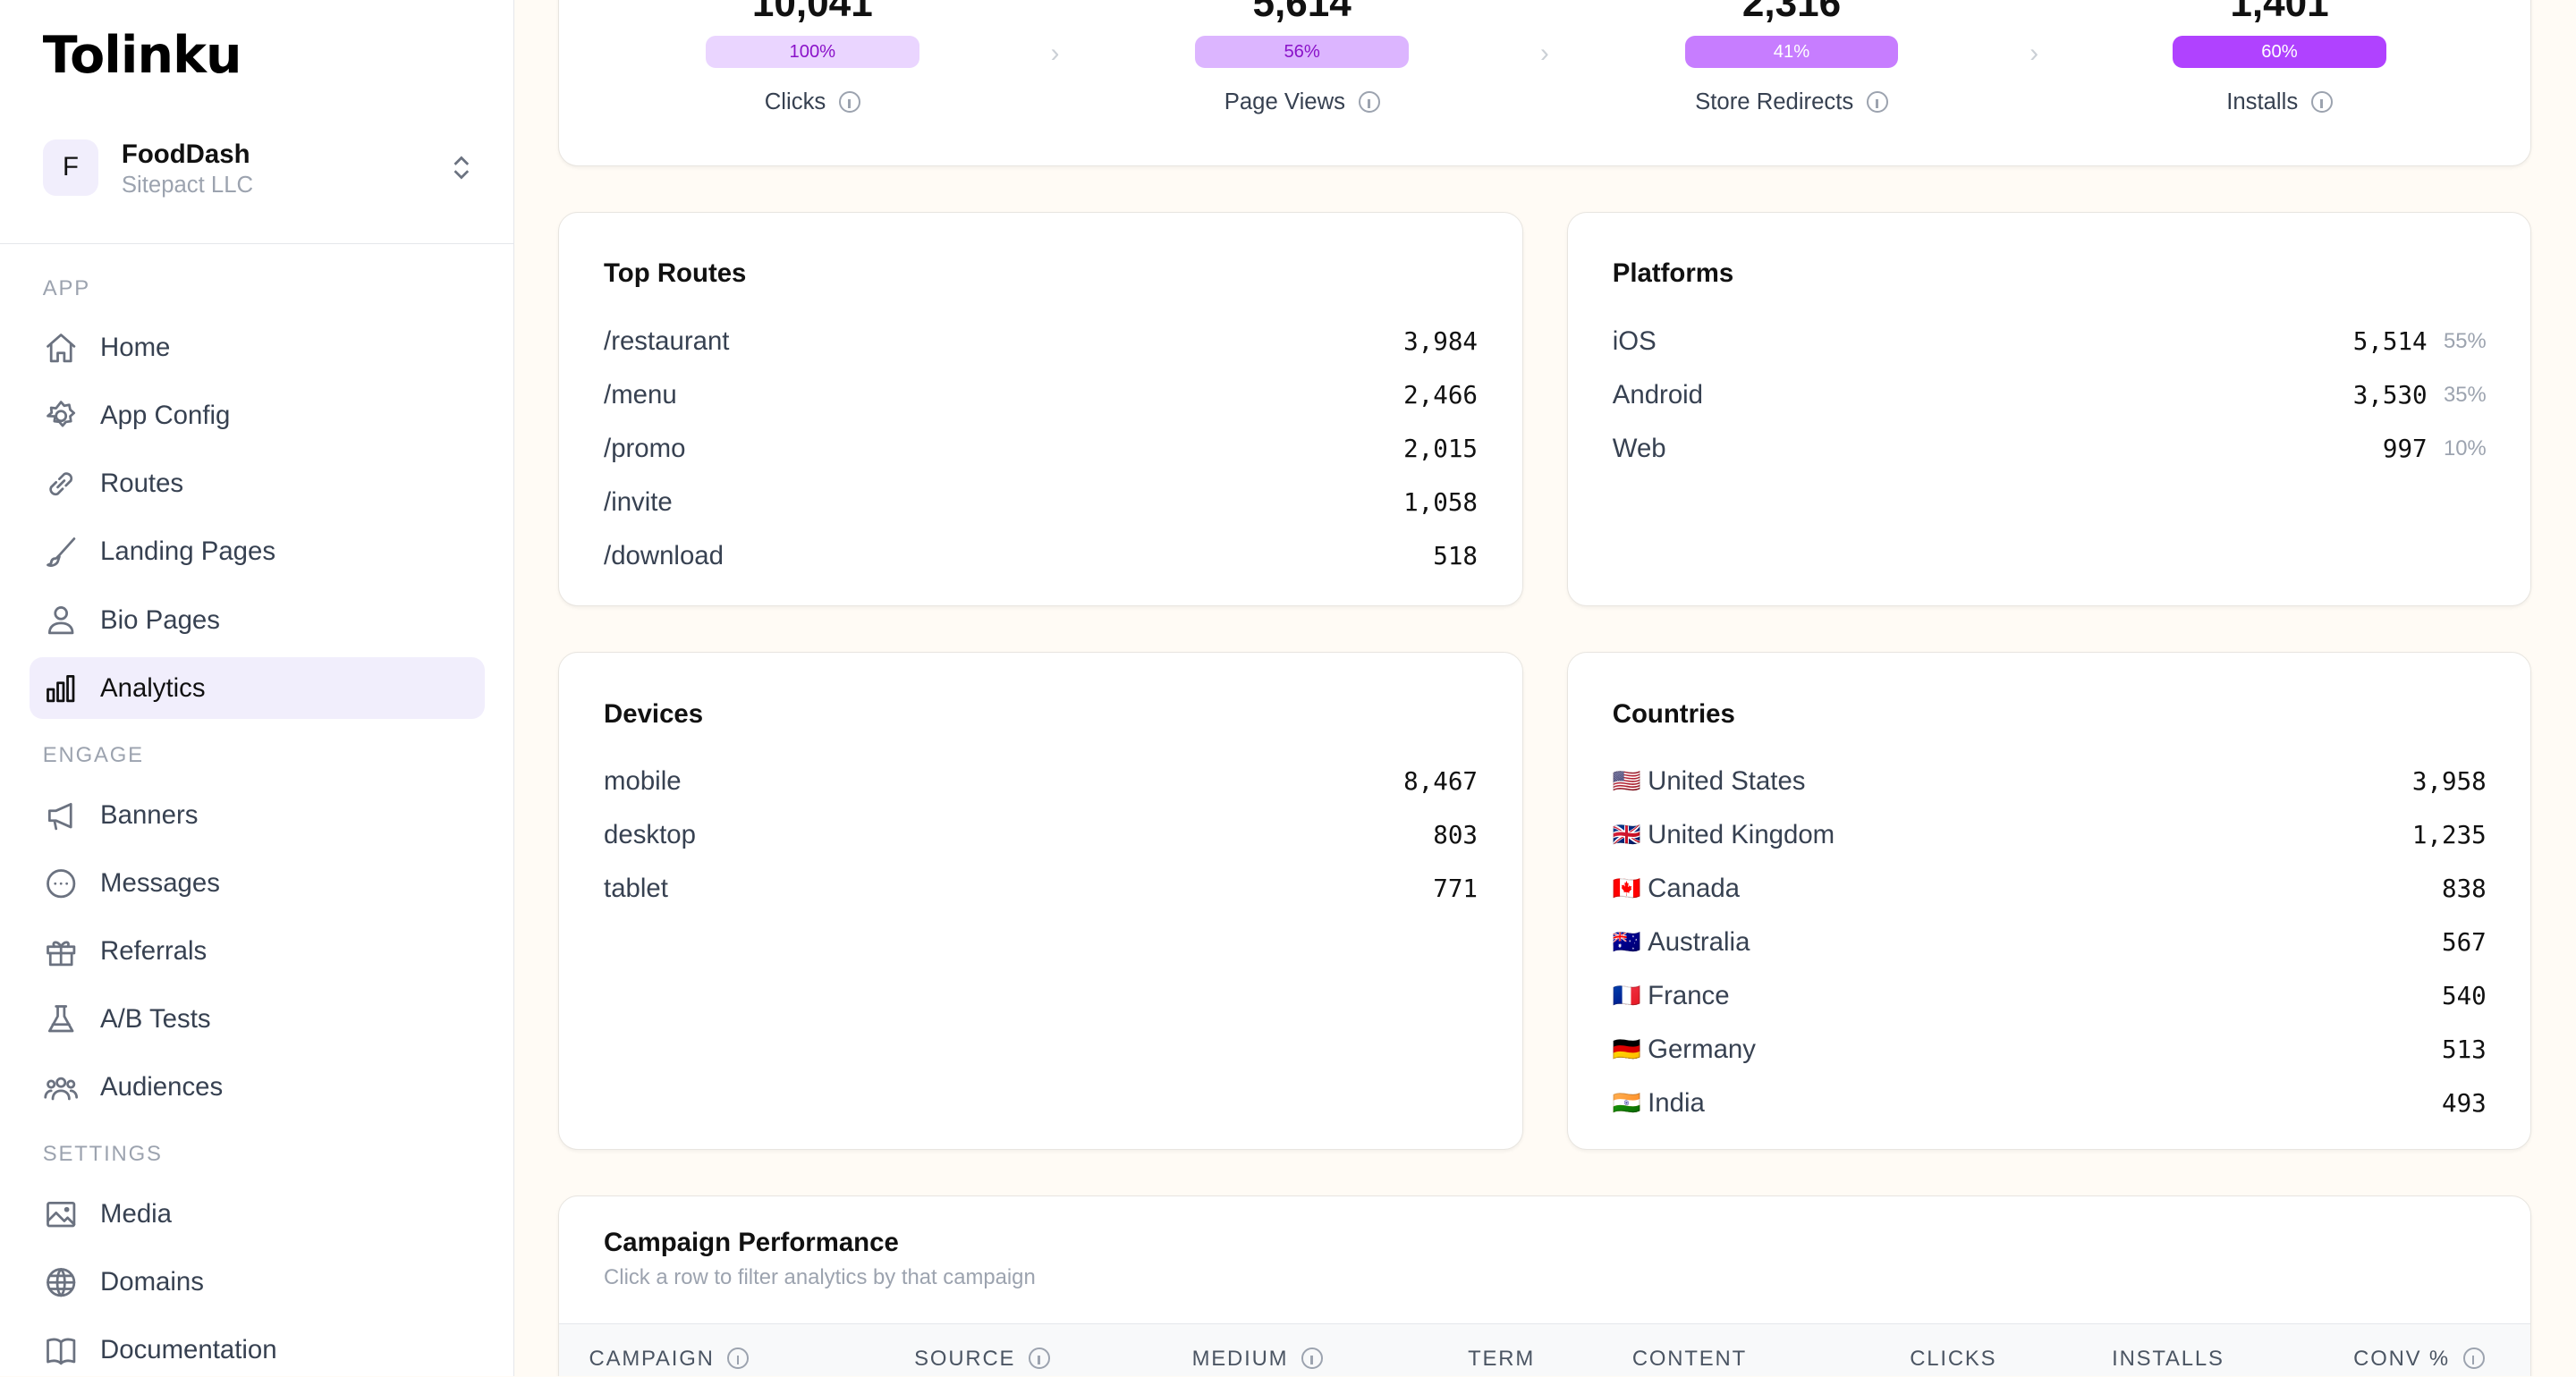 The image size is (2576, 1377). What do you see at coordinates (257, 348) in the screenshot?
I see `sidebar-item-home: Home` at bounding box center [257, 348].